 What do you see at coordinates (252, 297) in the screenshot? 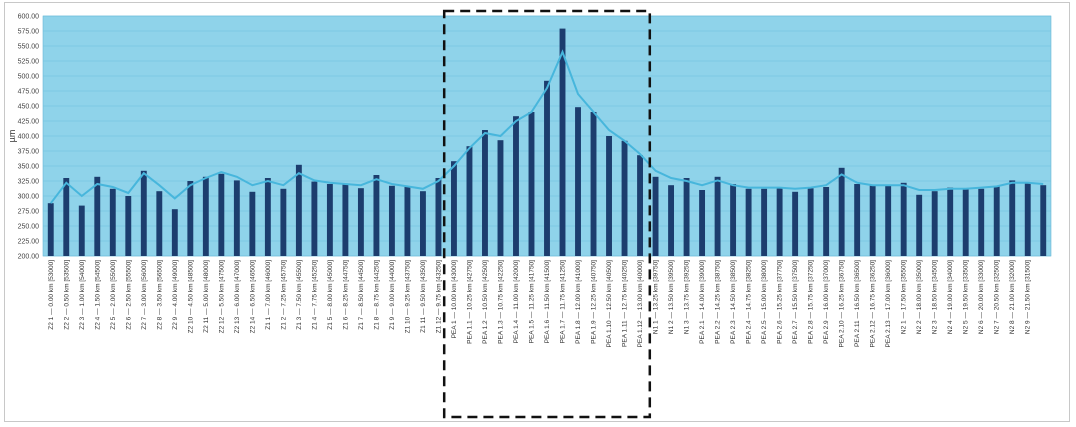
I see `x-tick-label: Z2 14 — 6.50 km [46500]` at bounding box center [252, 297].